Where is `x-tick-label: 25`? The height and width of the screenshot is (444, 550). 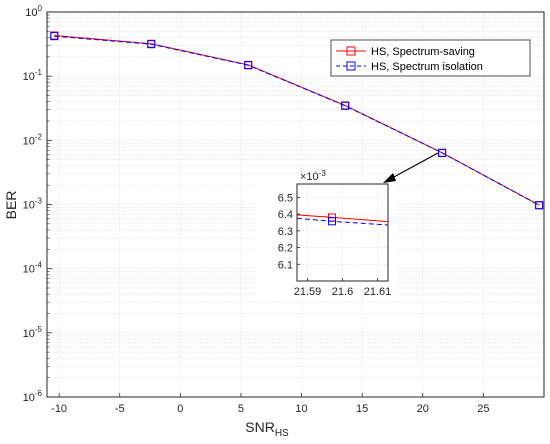
x-tick-label: 25 is located at coordinates (483, 409).